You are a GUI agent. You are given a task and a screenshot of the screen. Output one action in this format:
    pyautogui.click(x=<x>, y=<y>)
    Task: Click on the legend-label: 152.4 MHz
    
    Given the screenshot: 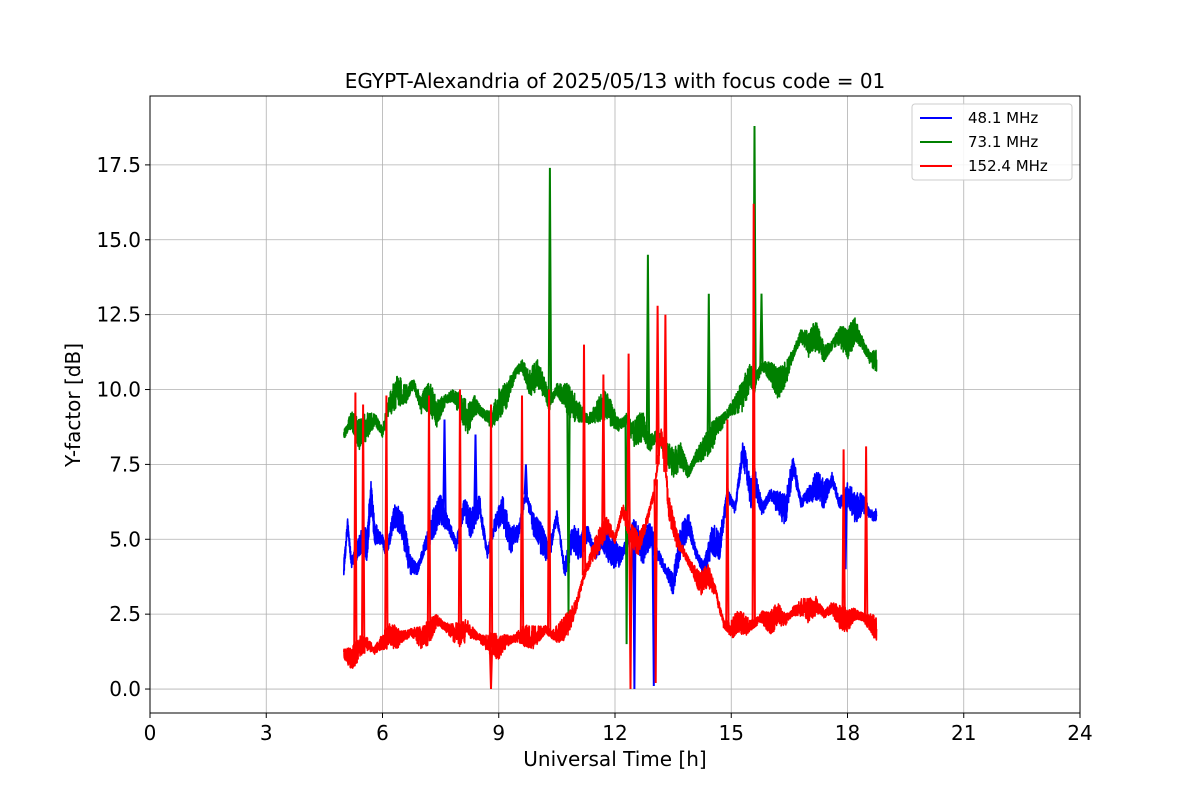 What is the action you would take?
    pyautogui.click(x=1008, y=166)
    